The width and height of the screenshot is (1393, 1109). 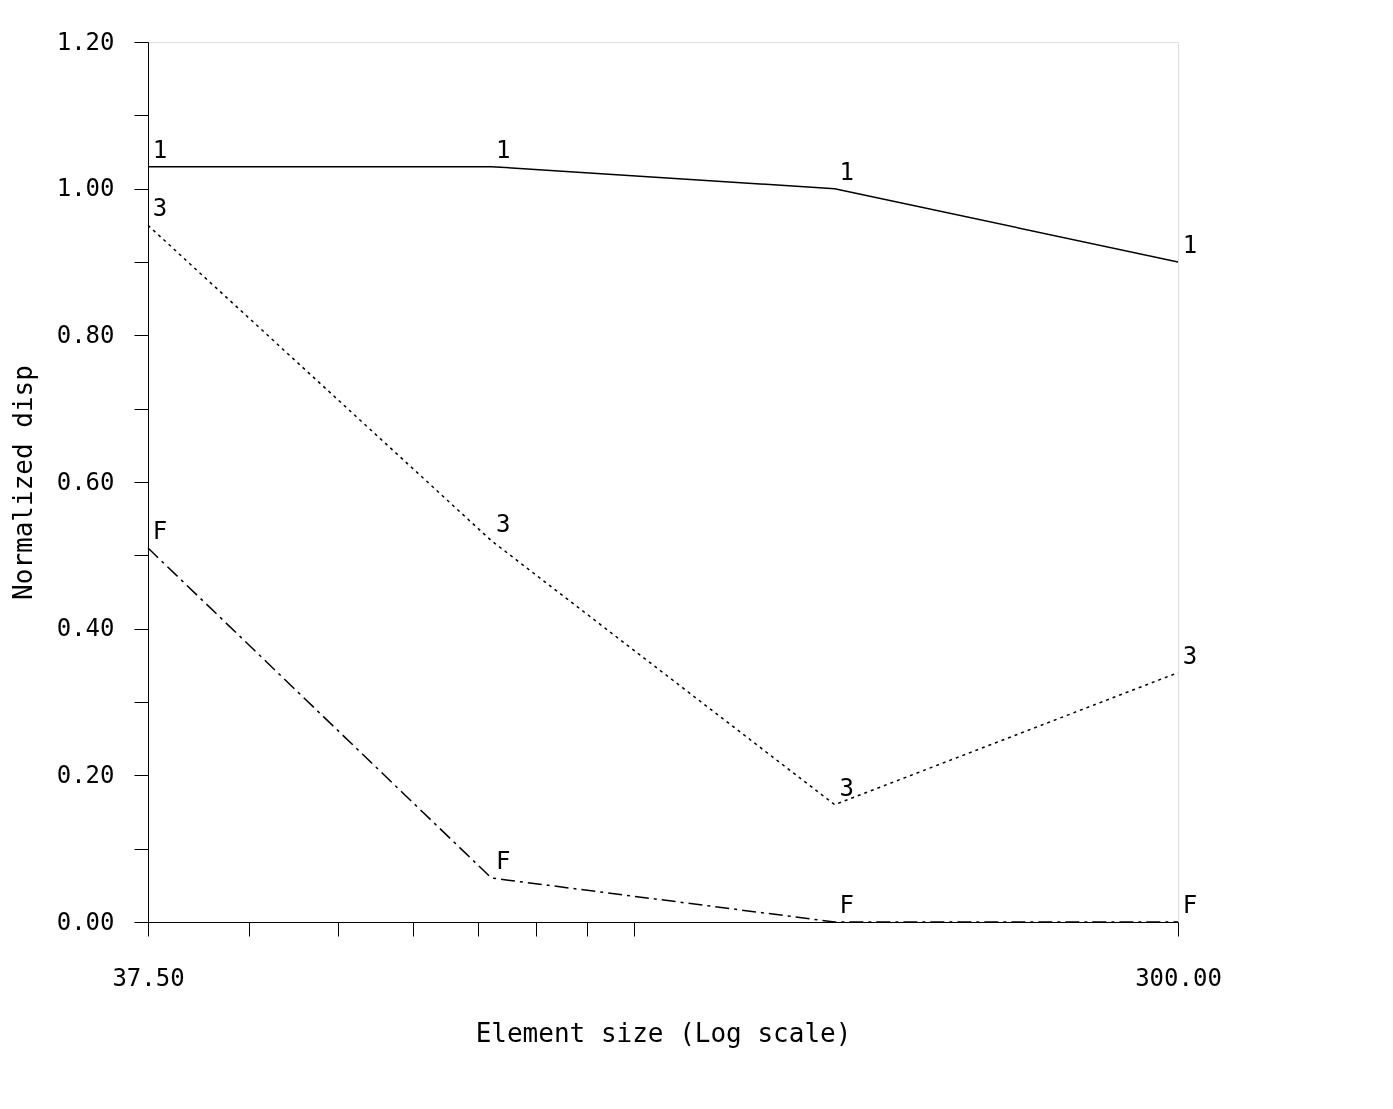 I want to click on y-axis-title: Normalized disp, so click(x=22, y=482).